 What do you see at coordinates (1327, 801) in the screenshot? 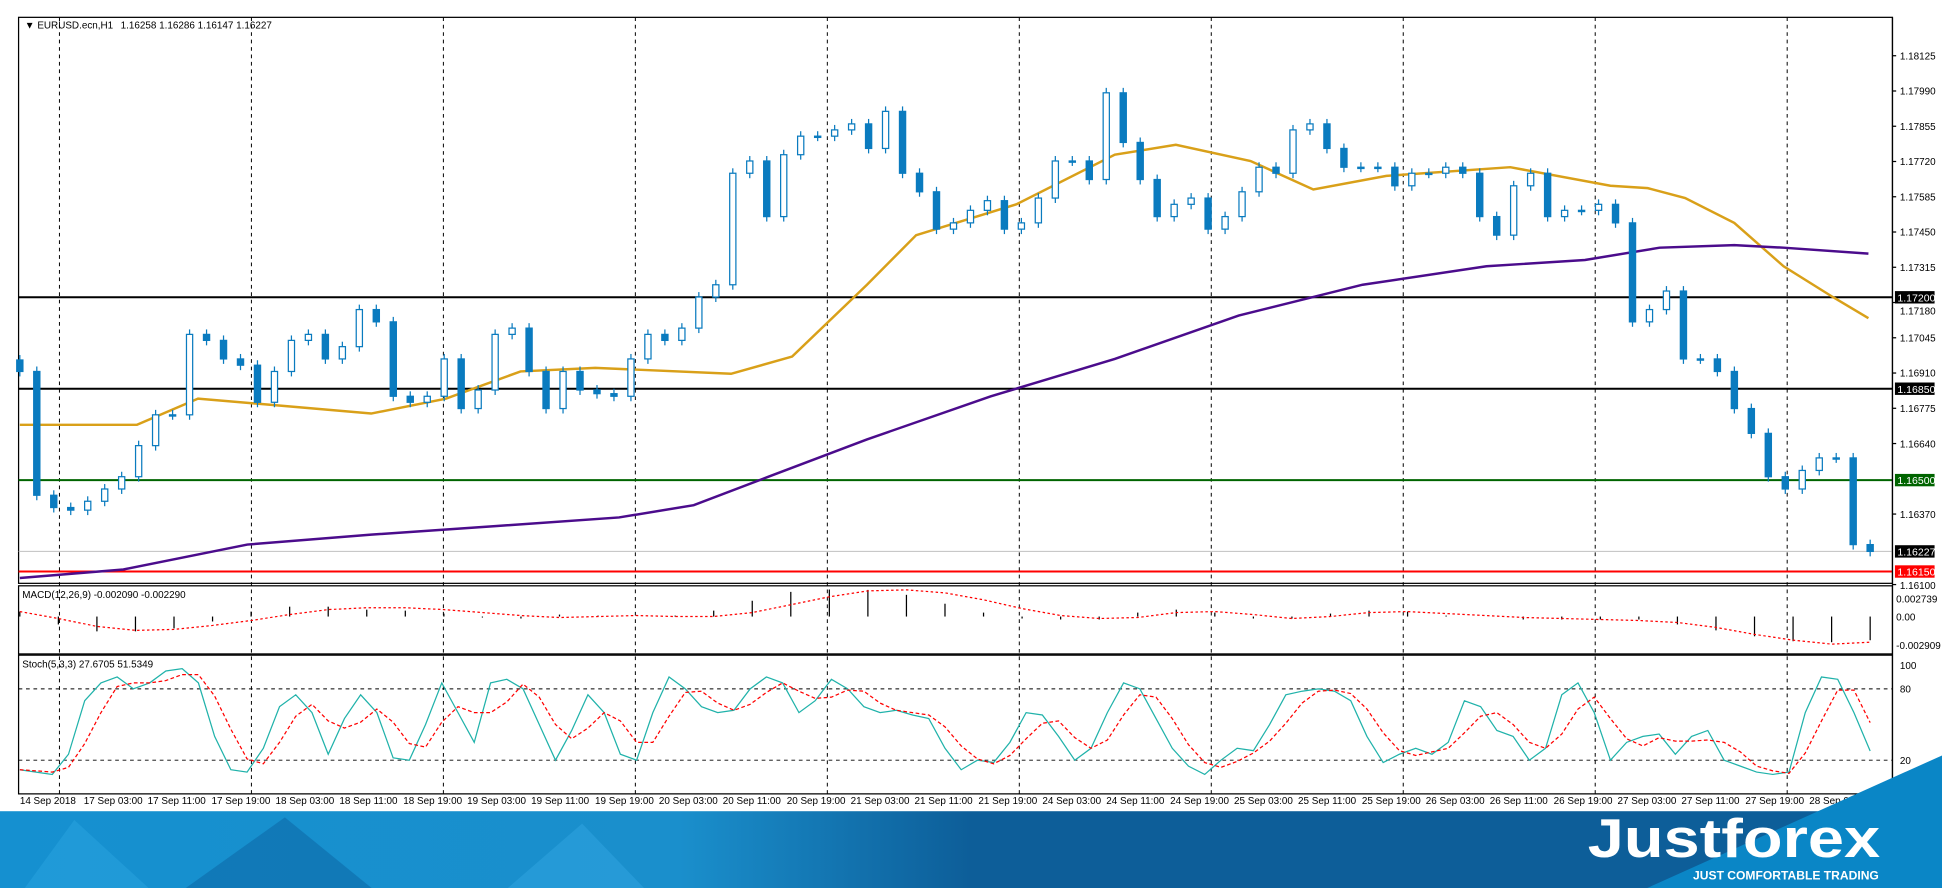
I see `time-tick-label: 25 Sep 11:00` at bounding box center [1327, 801].